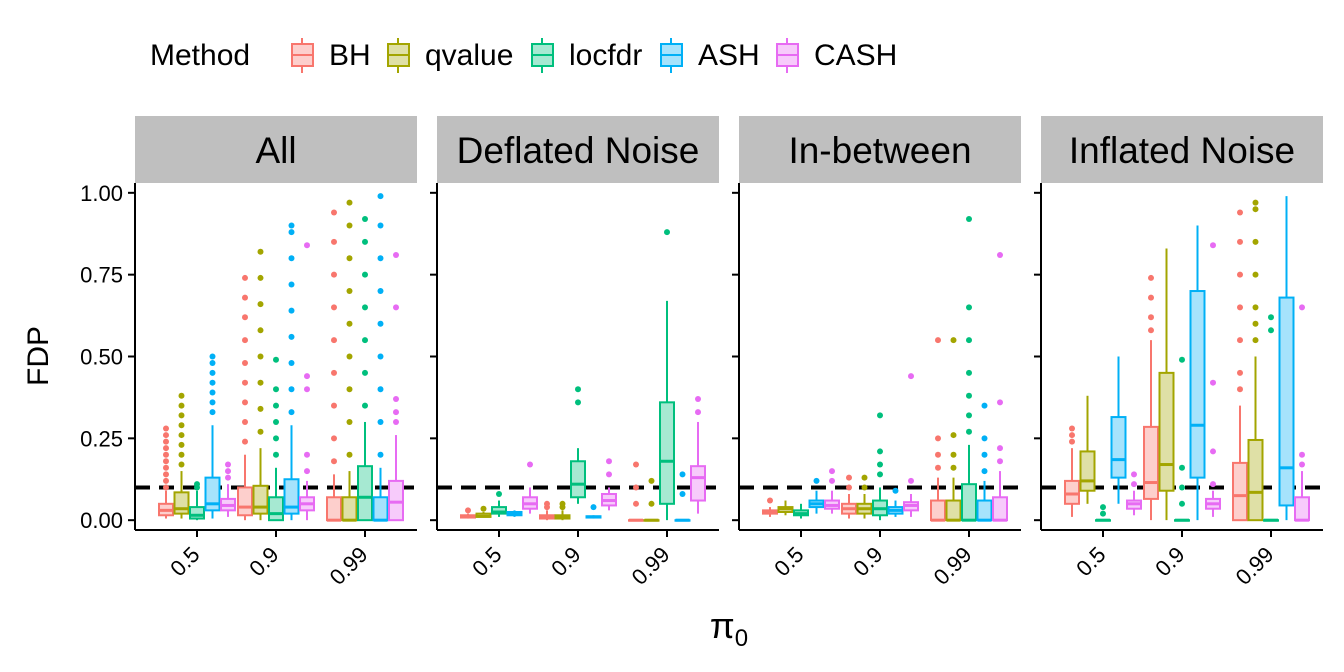 This screenshot has height=672, width=1344. Describe the element at coordinates (788, 561) in the screenshot. I see `x-tick-label: 0.5` at that location.